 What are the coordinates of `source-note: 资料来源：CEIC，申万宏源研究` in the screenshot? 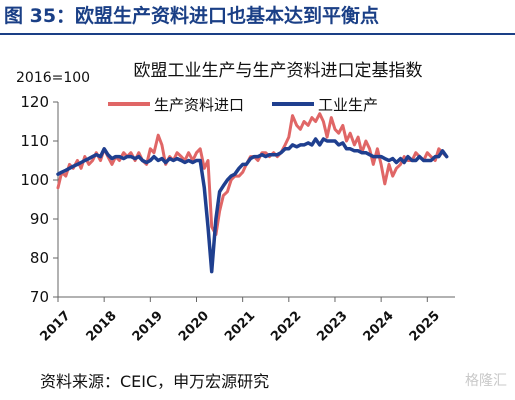 It's located at (155, 381).